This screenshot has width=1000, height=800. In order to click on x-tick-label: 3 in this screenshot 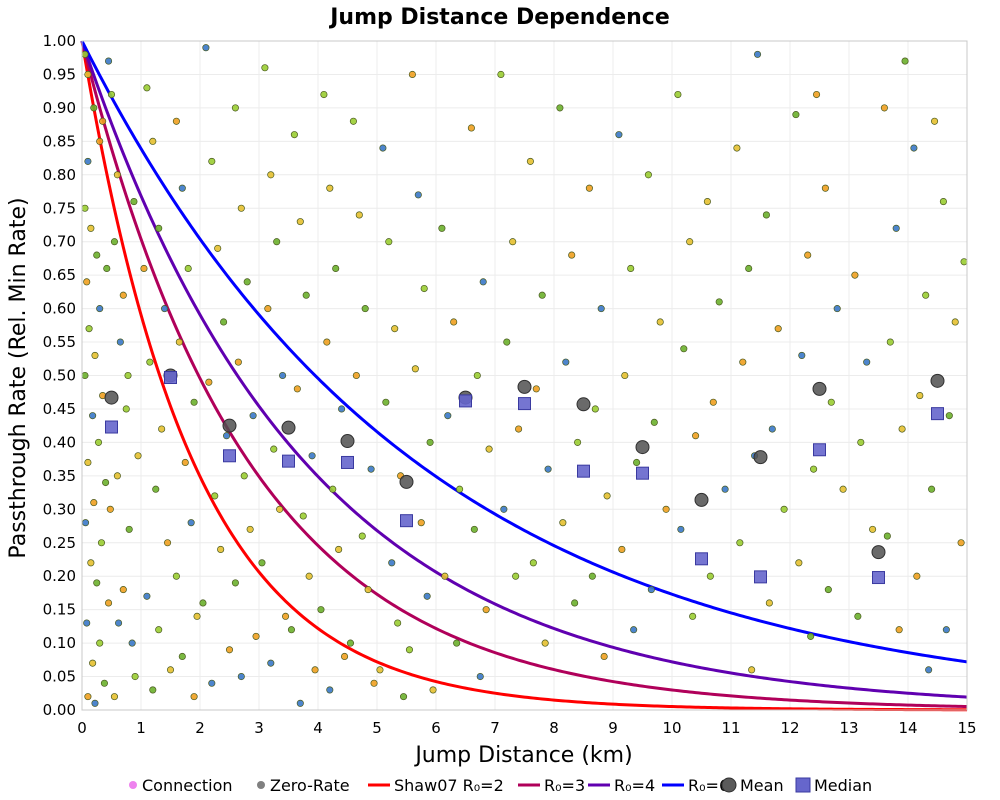, I will do `click(259, 728)`.